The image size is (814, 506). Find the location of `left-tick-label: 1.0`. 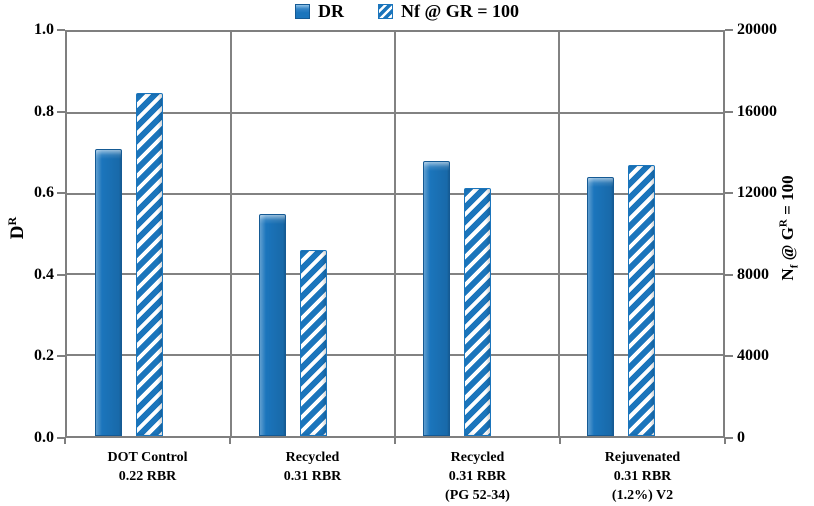

left-tick-label: 1.0 is located at coordinates (44, 29).